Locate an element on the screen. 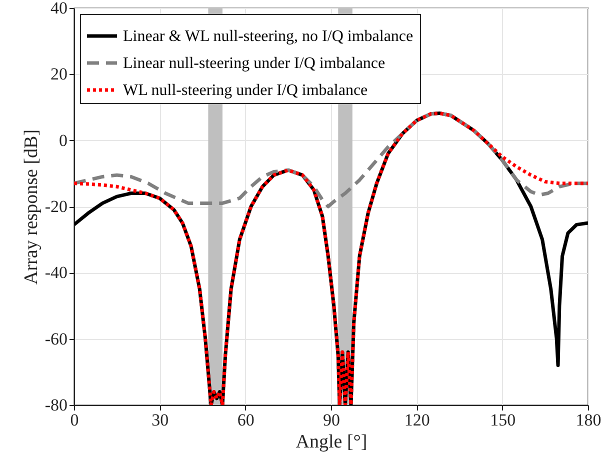  x-tick-label: 180 is located at coordinates (589, 420).